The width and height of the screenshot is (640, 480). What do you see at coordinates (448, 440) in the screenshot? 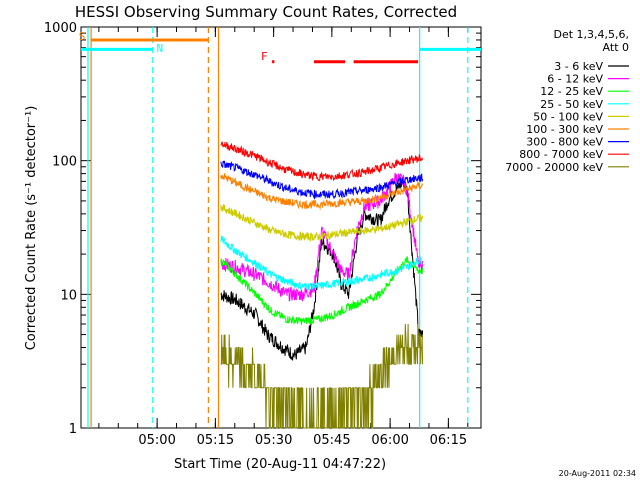
I see `x-tick-label: 06:15` at bounding box center [448, 440].